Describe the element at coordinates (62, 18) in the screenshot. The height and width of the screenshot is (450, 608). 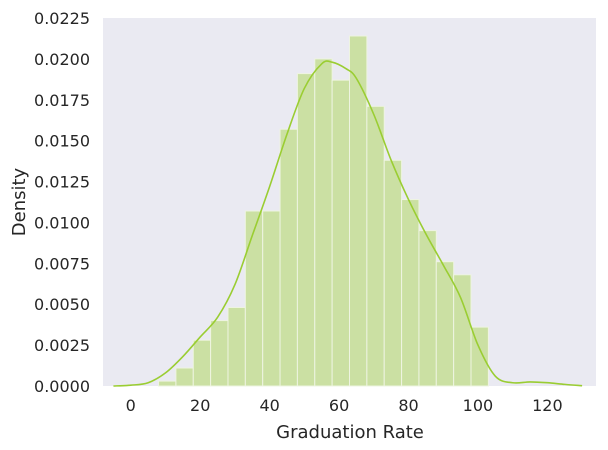
I see `y-tick-label: 0.0225` at that location.